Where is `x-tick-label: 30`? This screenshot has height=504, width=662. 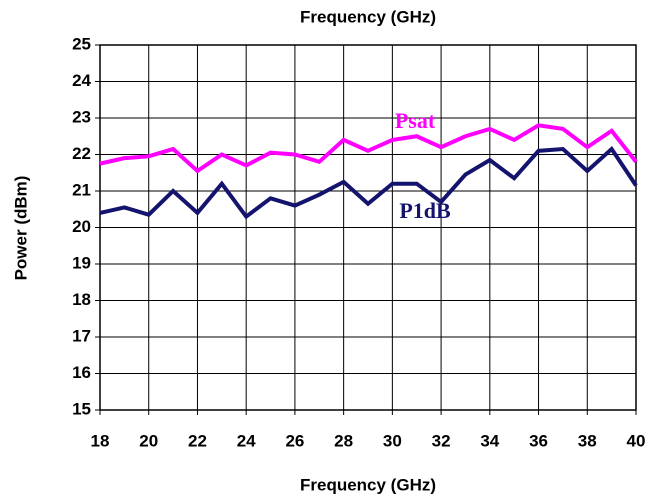
x-tick-label: 30 is located at coordinates (392, 440).